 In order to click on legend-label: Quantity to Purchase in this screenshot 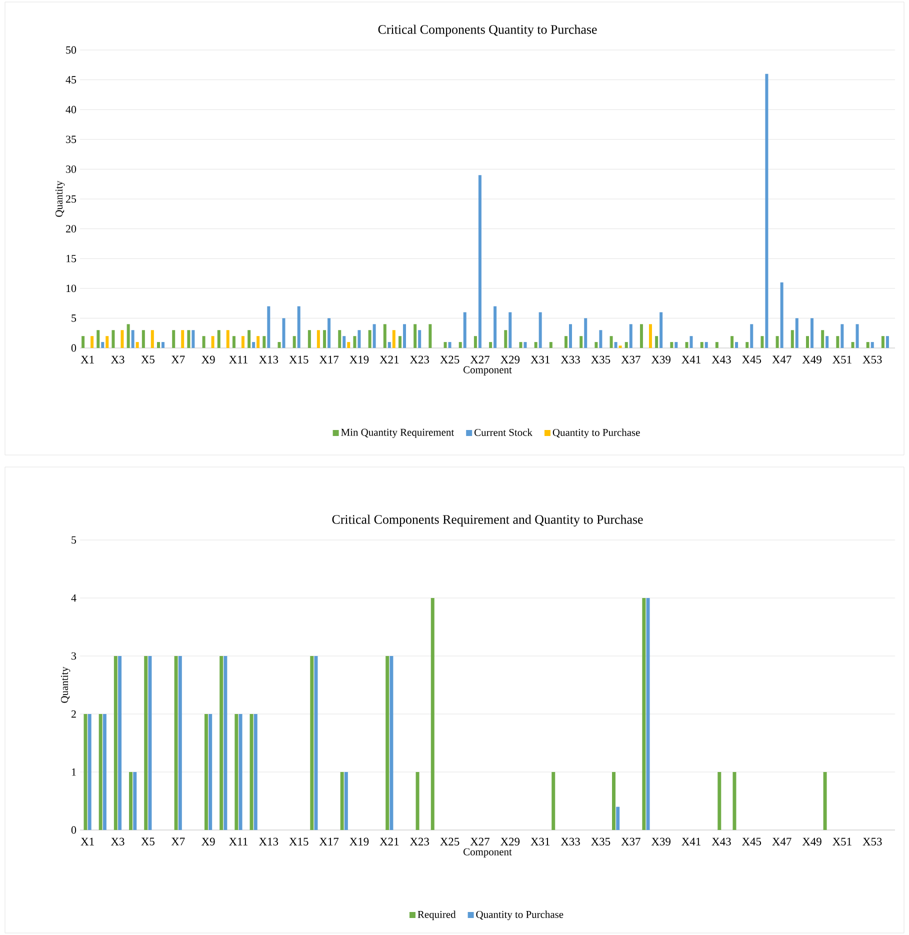, I will do `click(520, 915)`.